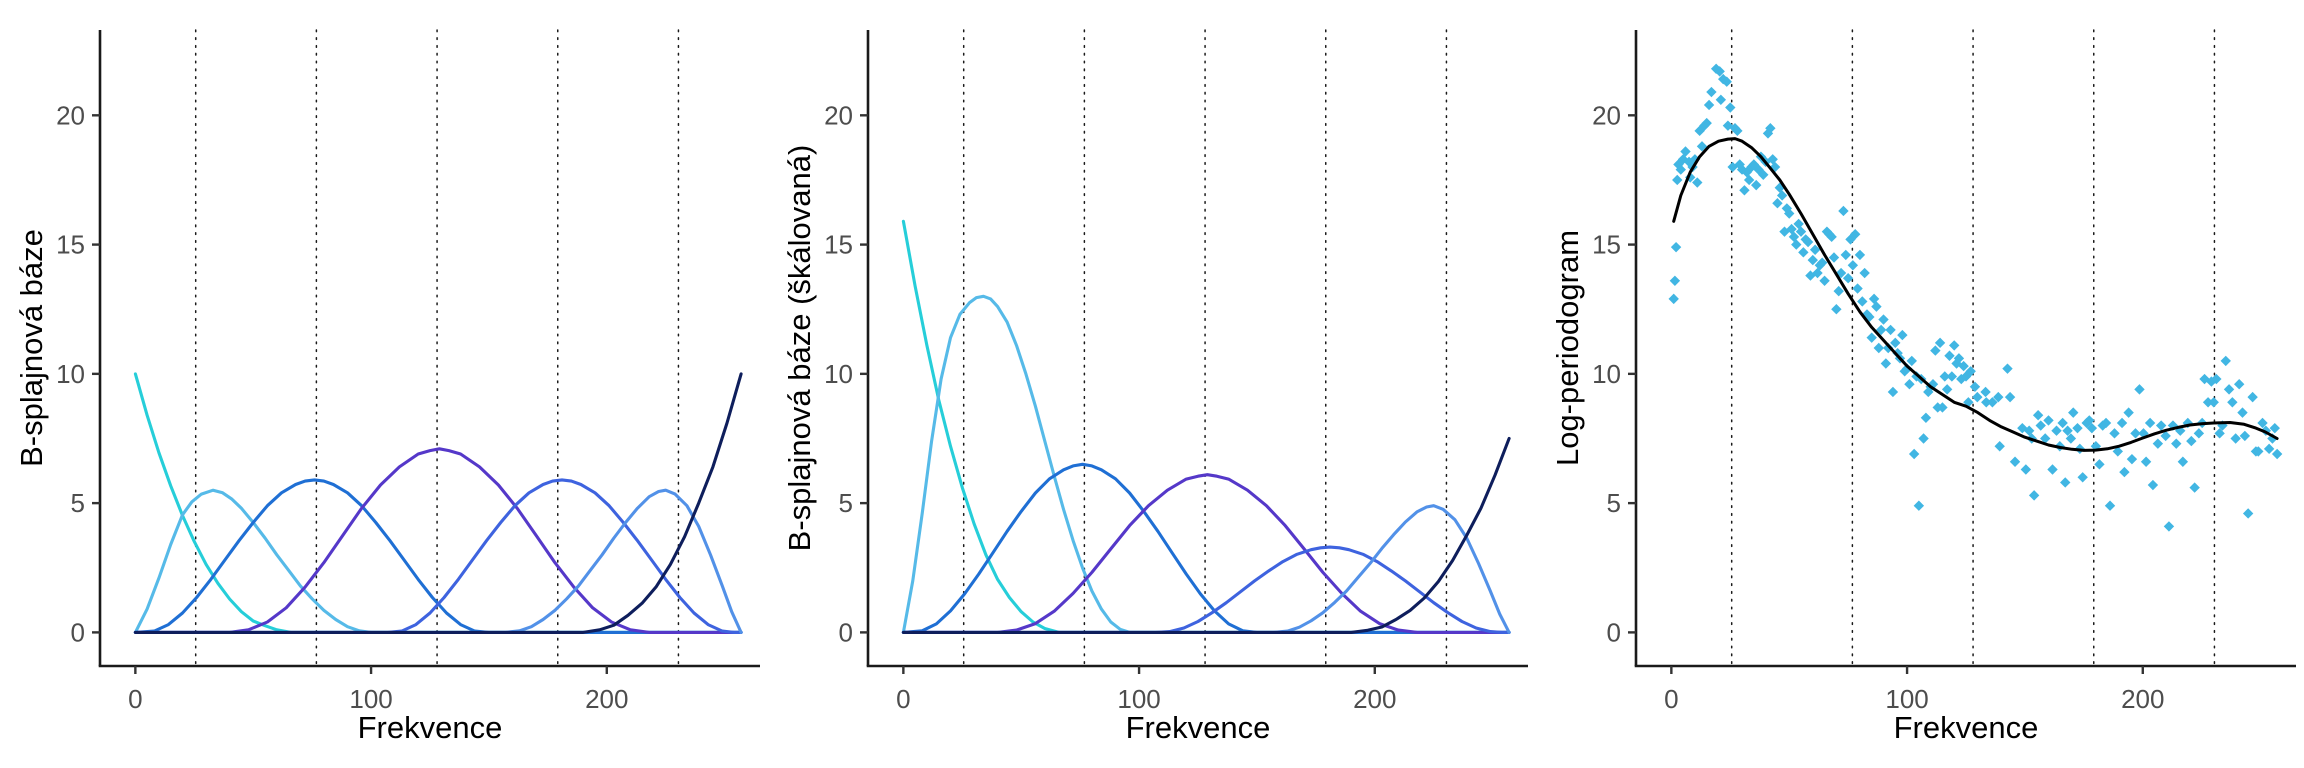 The height and width of the screenshot is (768, 2304). Describe the element at coordinates (1206, 464) in the screenshot. I see `scaled-basis-2-curve` at that location.